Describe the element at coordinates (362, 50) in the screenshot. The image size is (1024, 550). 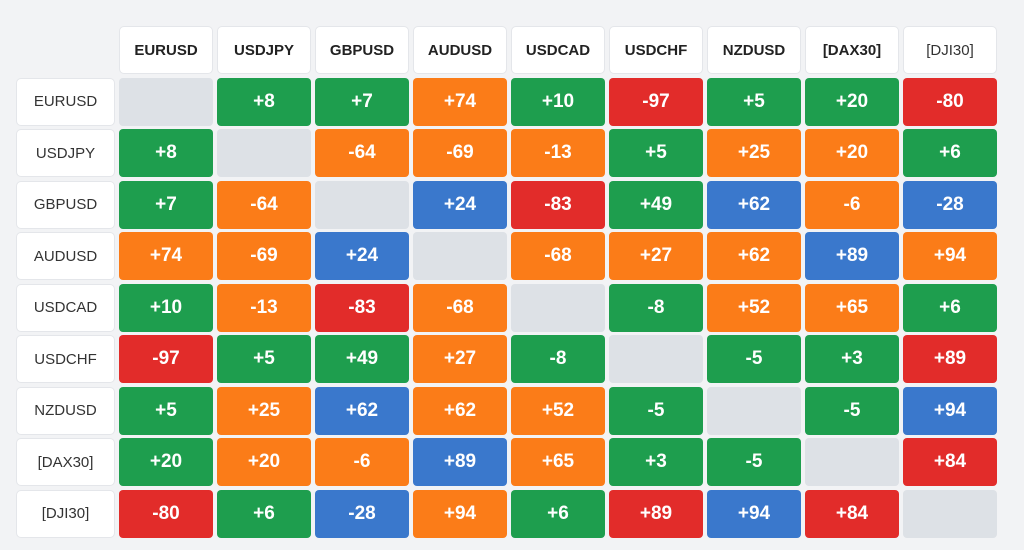
I see `column-header-gbpusd: GBPUSD` at that location.